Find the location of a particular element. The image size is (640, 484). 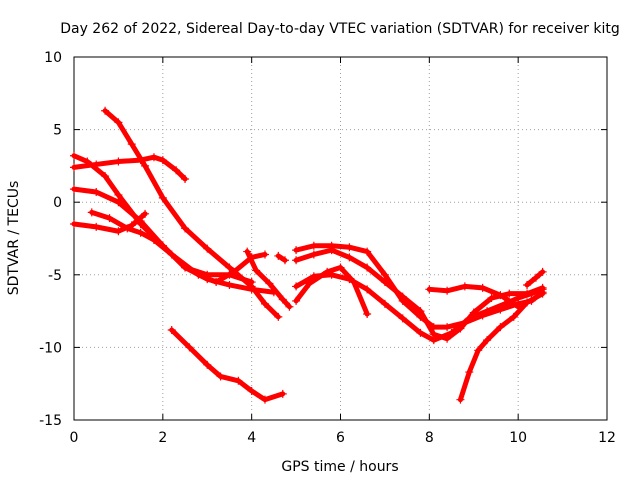

y-tick-label: 0 is located at coordinates (57, 203).